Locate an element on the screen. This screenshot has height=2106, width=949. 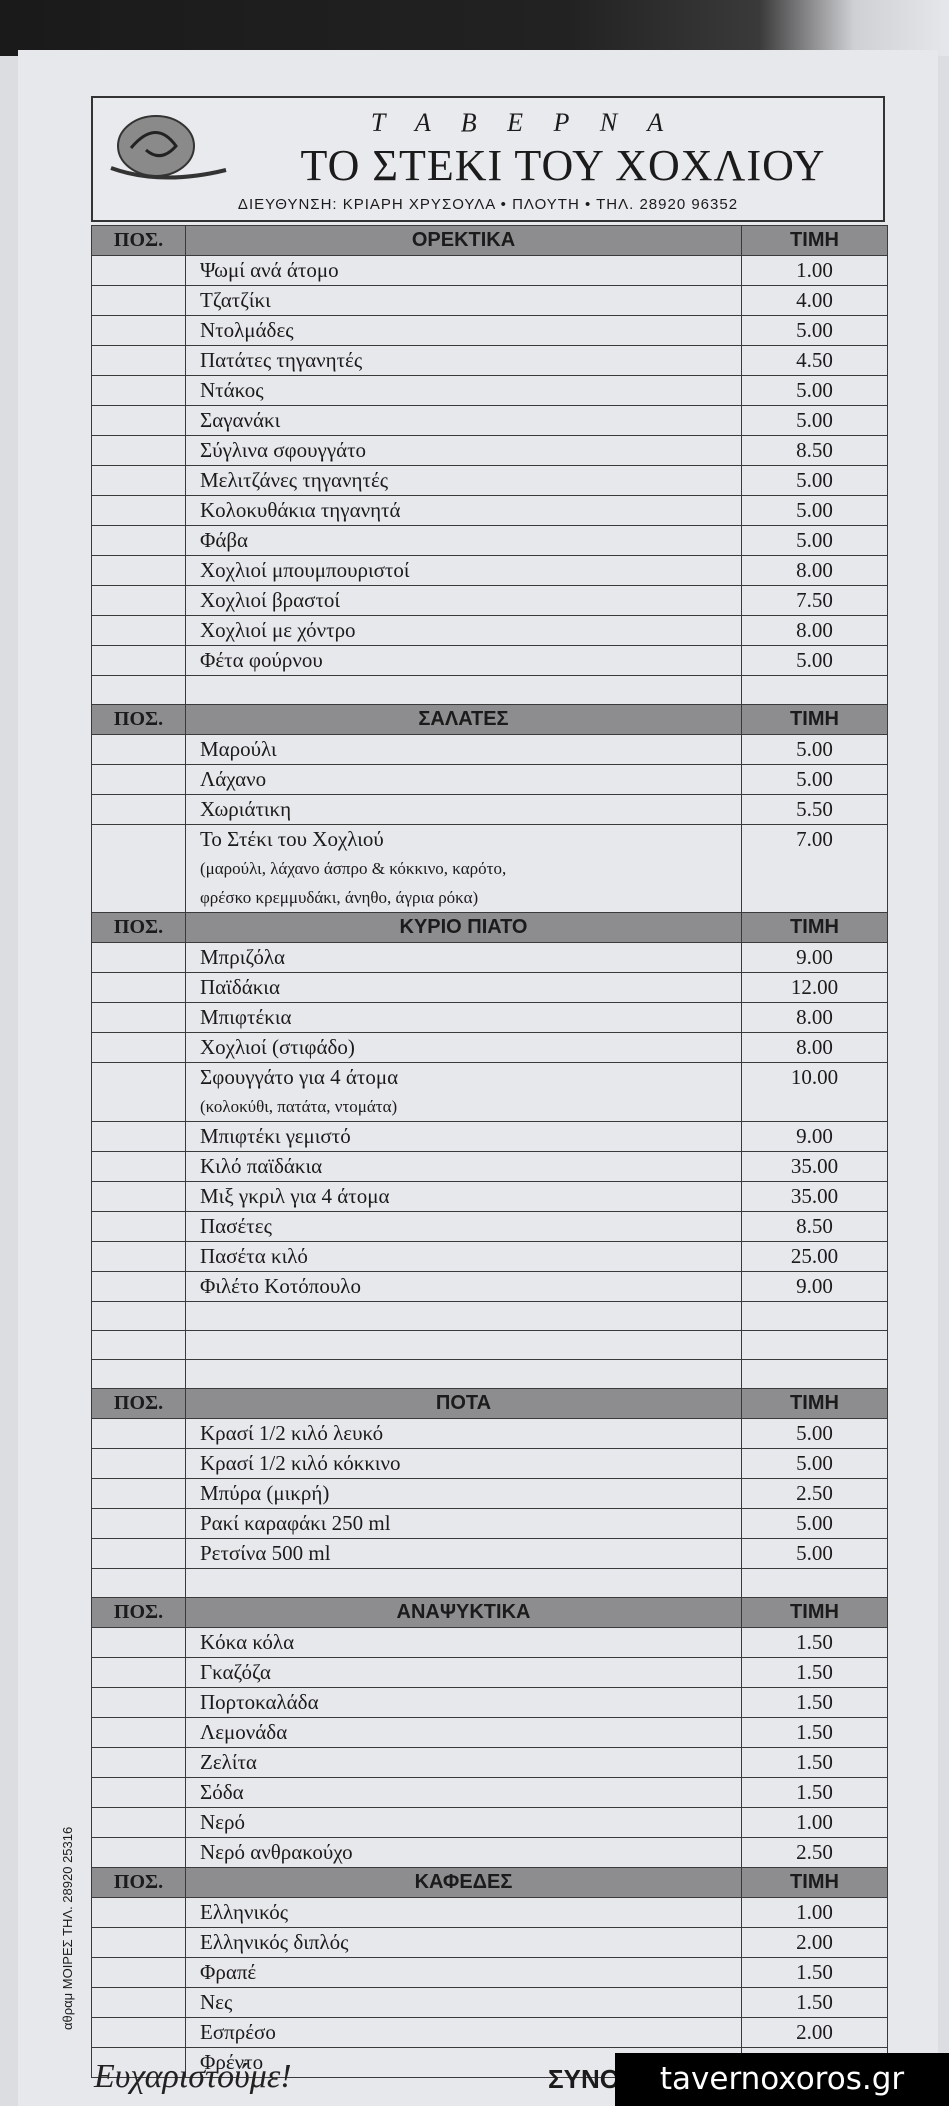
menu-row: Ρακί καραφάκι 250 ml 5.00 is located at coordinates (489, 1523).